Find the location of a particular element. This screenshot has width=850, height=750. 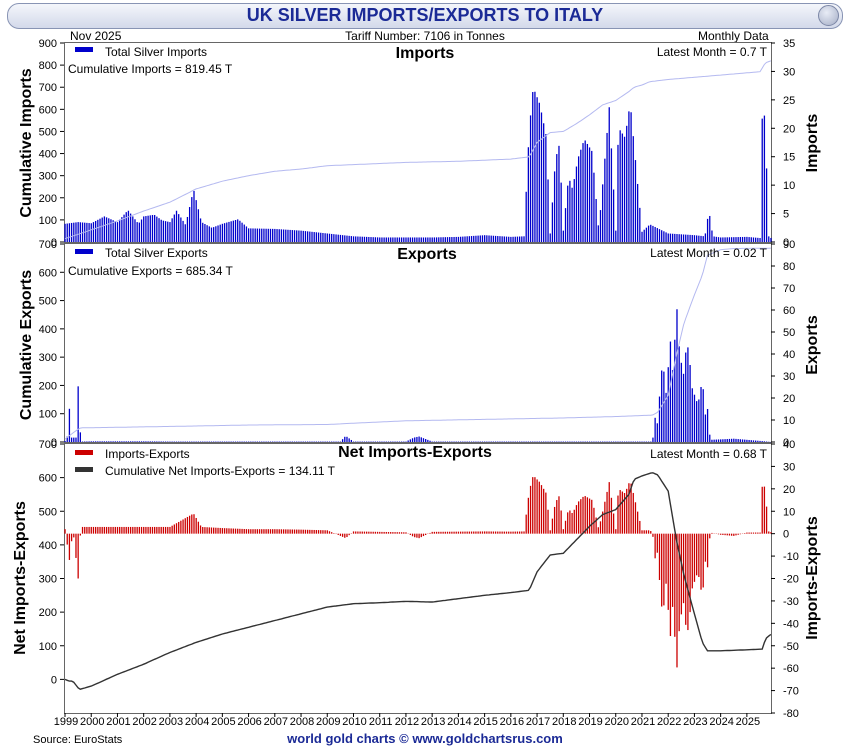

net-right-tick-label: 30 is located at coordinates (789, 467).